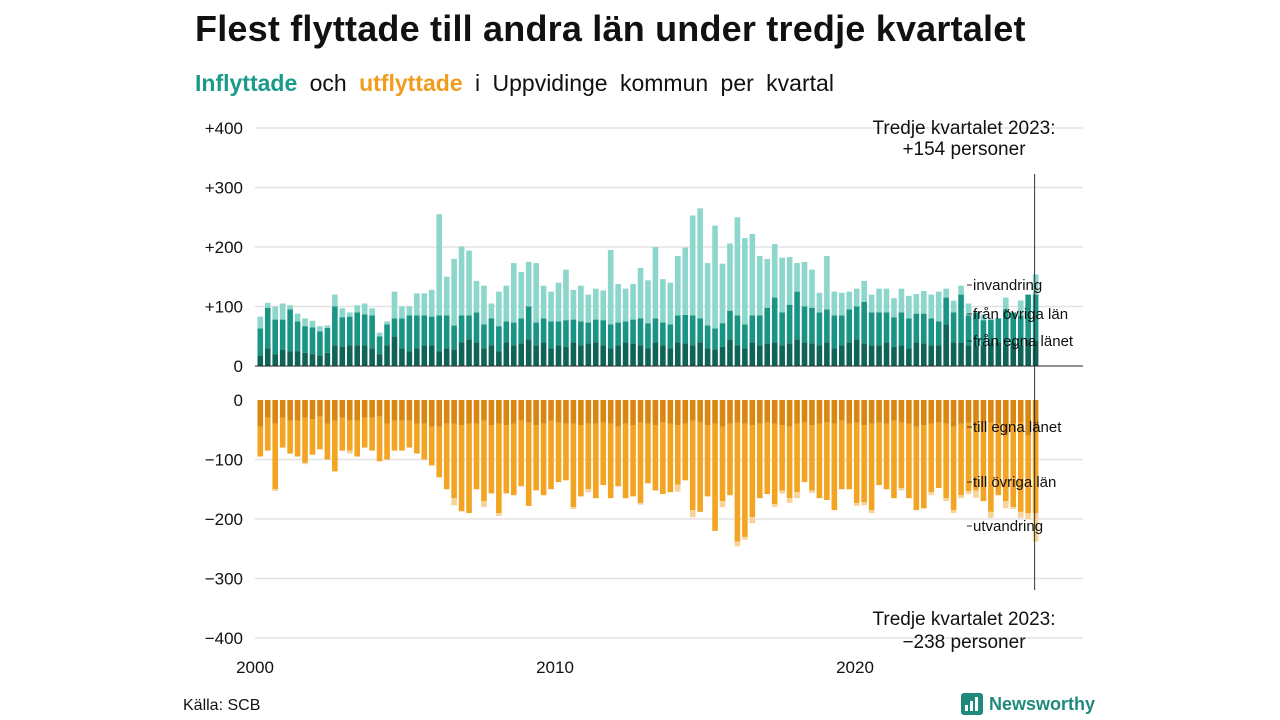 The image size is (1280, 720). Describe the element at coordinates (246, 83) in the screenshot. I see `subtitle-inflyttade: Inflyttade` at that location.